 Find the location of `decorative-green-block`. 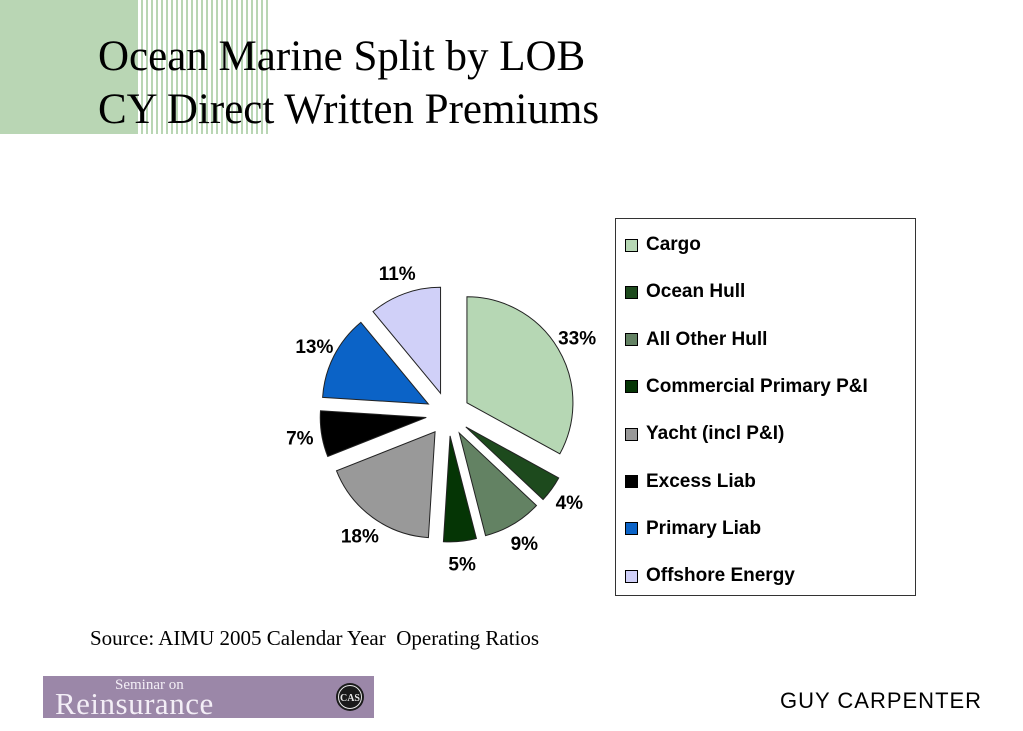

decorative-green-block is located at coordinates (68, 67).